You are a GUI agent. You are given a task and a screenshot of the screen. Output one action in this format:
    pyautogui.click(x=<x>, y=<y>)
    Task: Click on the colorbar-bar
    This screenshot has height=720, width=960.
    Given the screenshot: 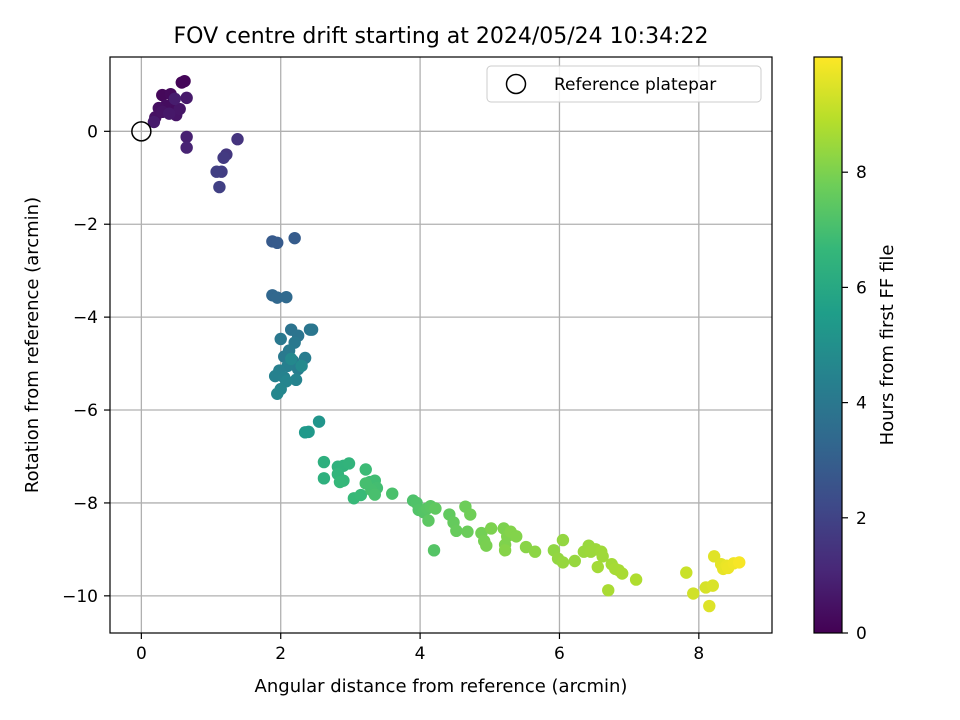 What is the action you would take?
    pyautogui.click(x=828, y=345)
    